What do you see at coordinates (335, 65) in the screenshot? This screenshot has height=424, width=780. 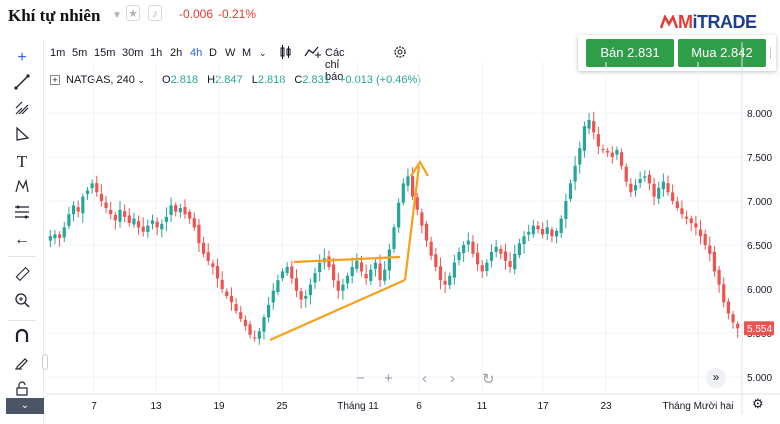 I see `indicators-label: Các chỉ báo` at bounding box center [335, 65].